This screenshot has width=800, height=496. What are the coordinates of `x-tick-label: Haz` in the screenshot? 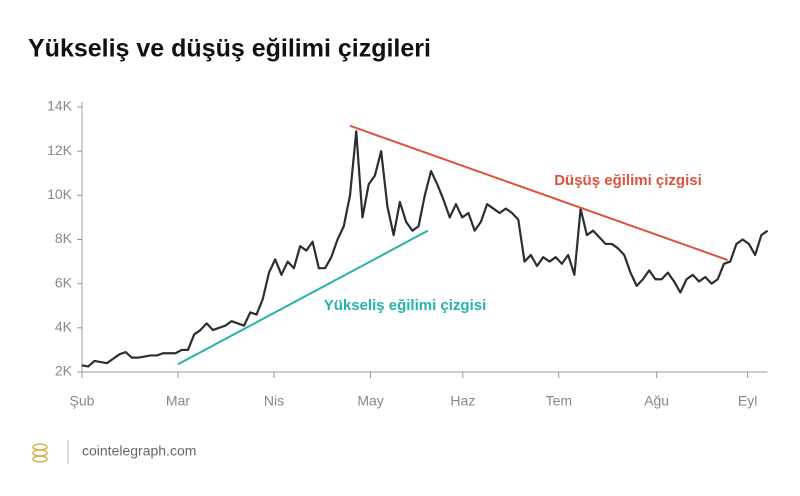 It's located at (462, 401).